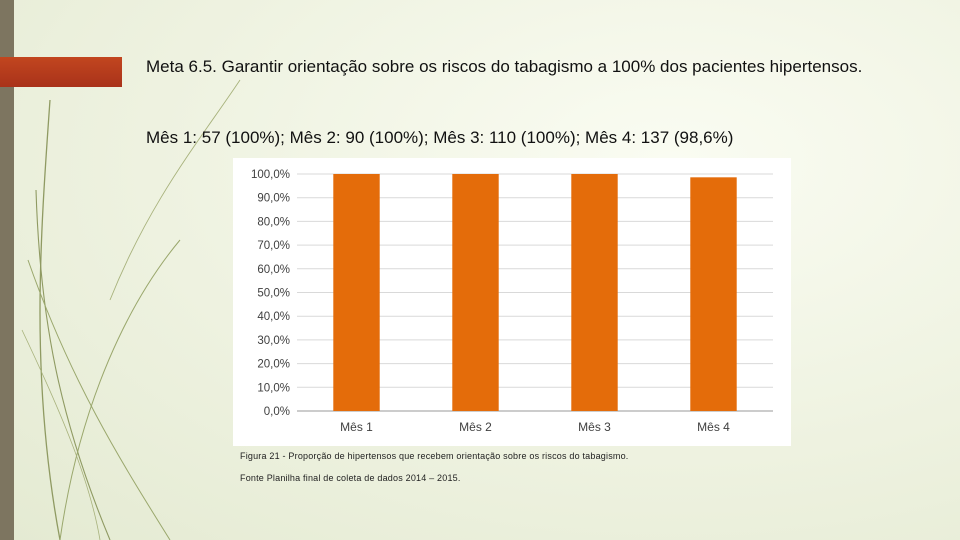 The height and width of the screenshot is (540, 960). Describe the element at coordinates (713, 427) in the screenshot. I see `x-tick-label: Mês 4` at that location.